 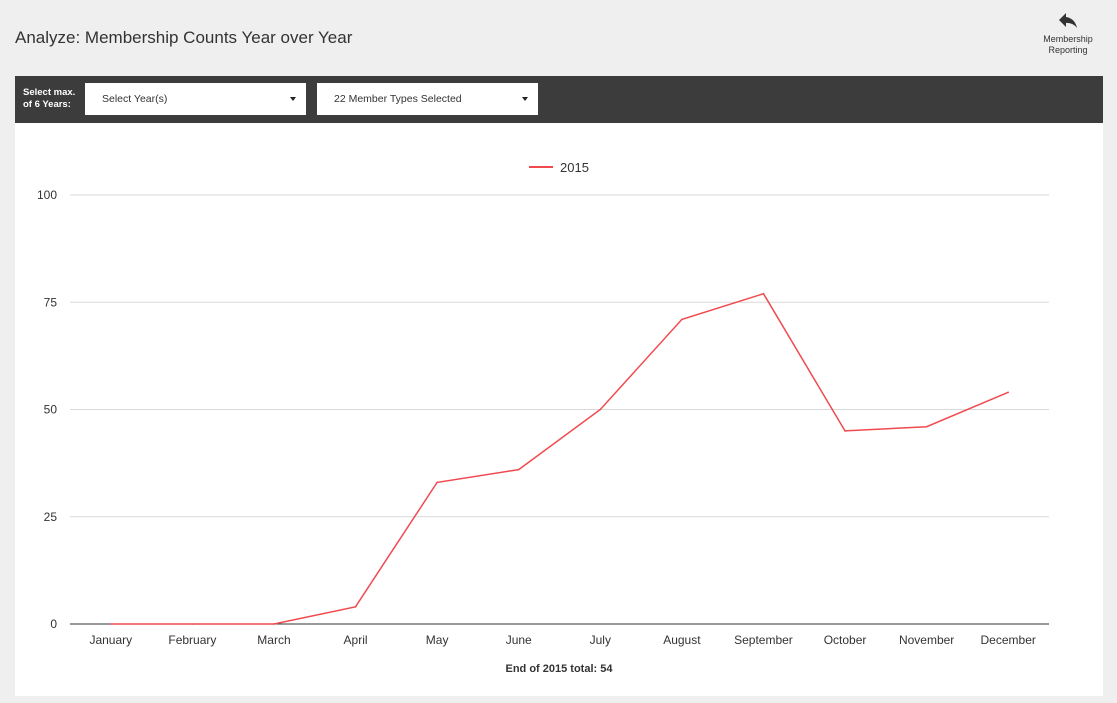 I want to click on x-tick-label: October, so click(x=845, y=640).